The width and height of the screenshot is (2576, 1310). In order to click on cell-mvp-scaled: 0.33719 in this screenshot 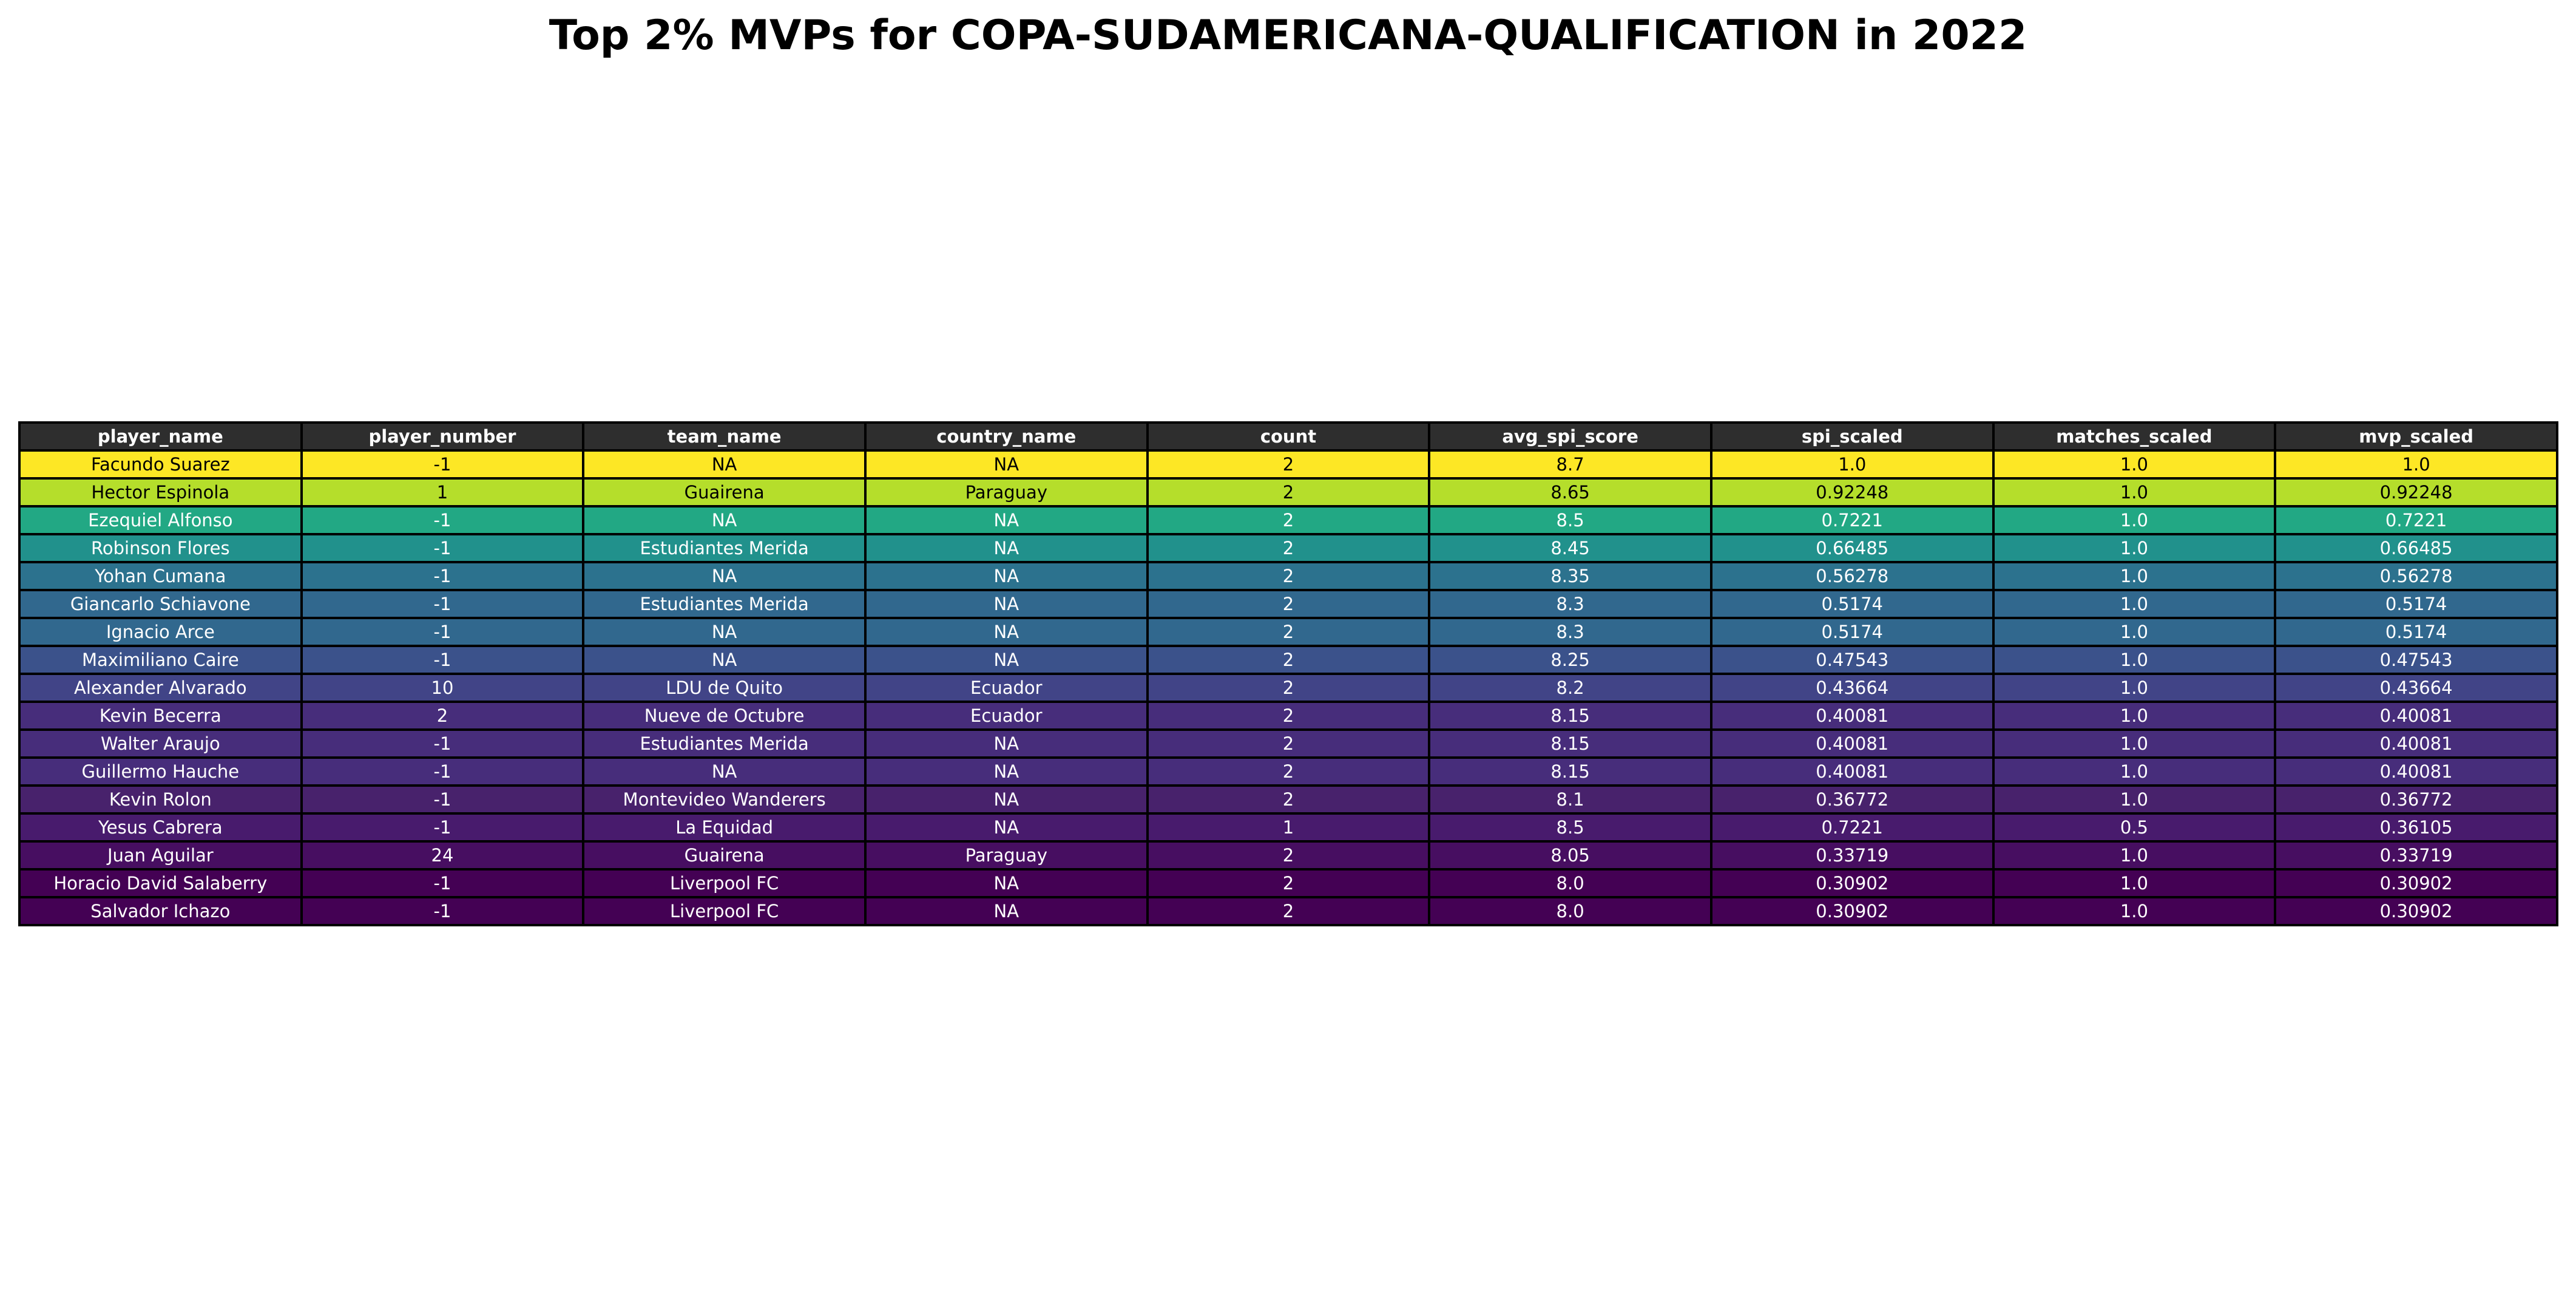, I will do `click(2416, 855)`.